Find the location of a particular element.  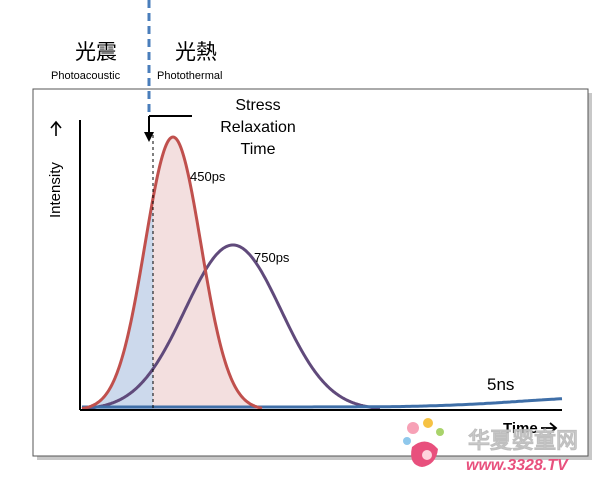

photothermal-label: Photothermal is located at coordinates (189, 76).